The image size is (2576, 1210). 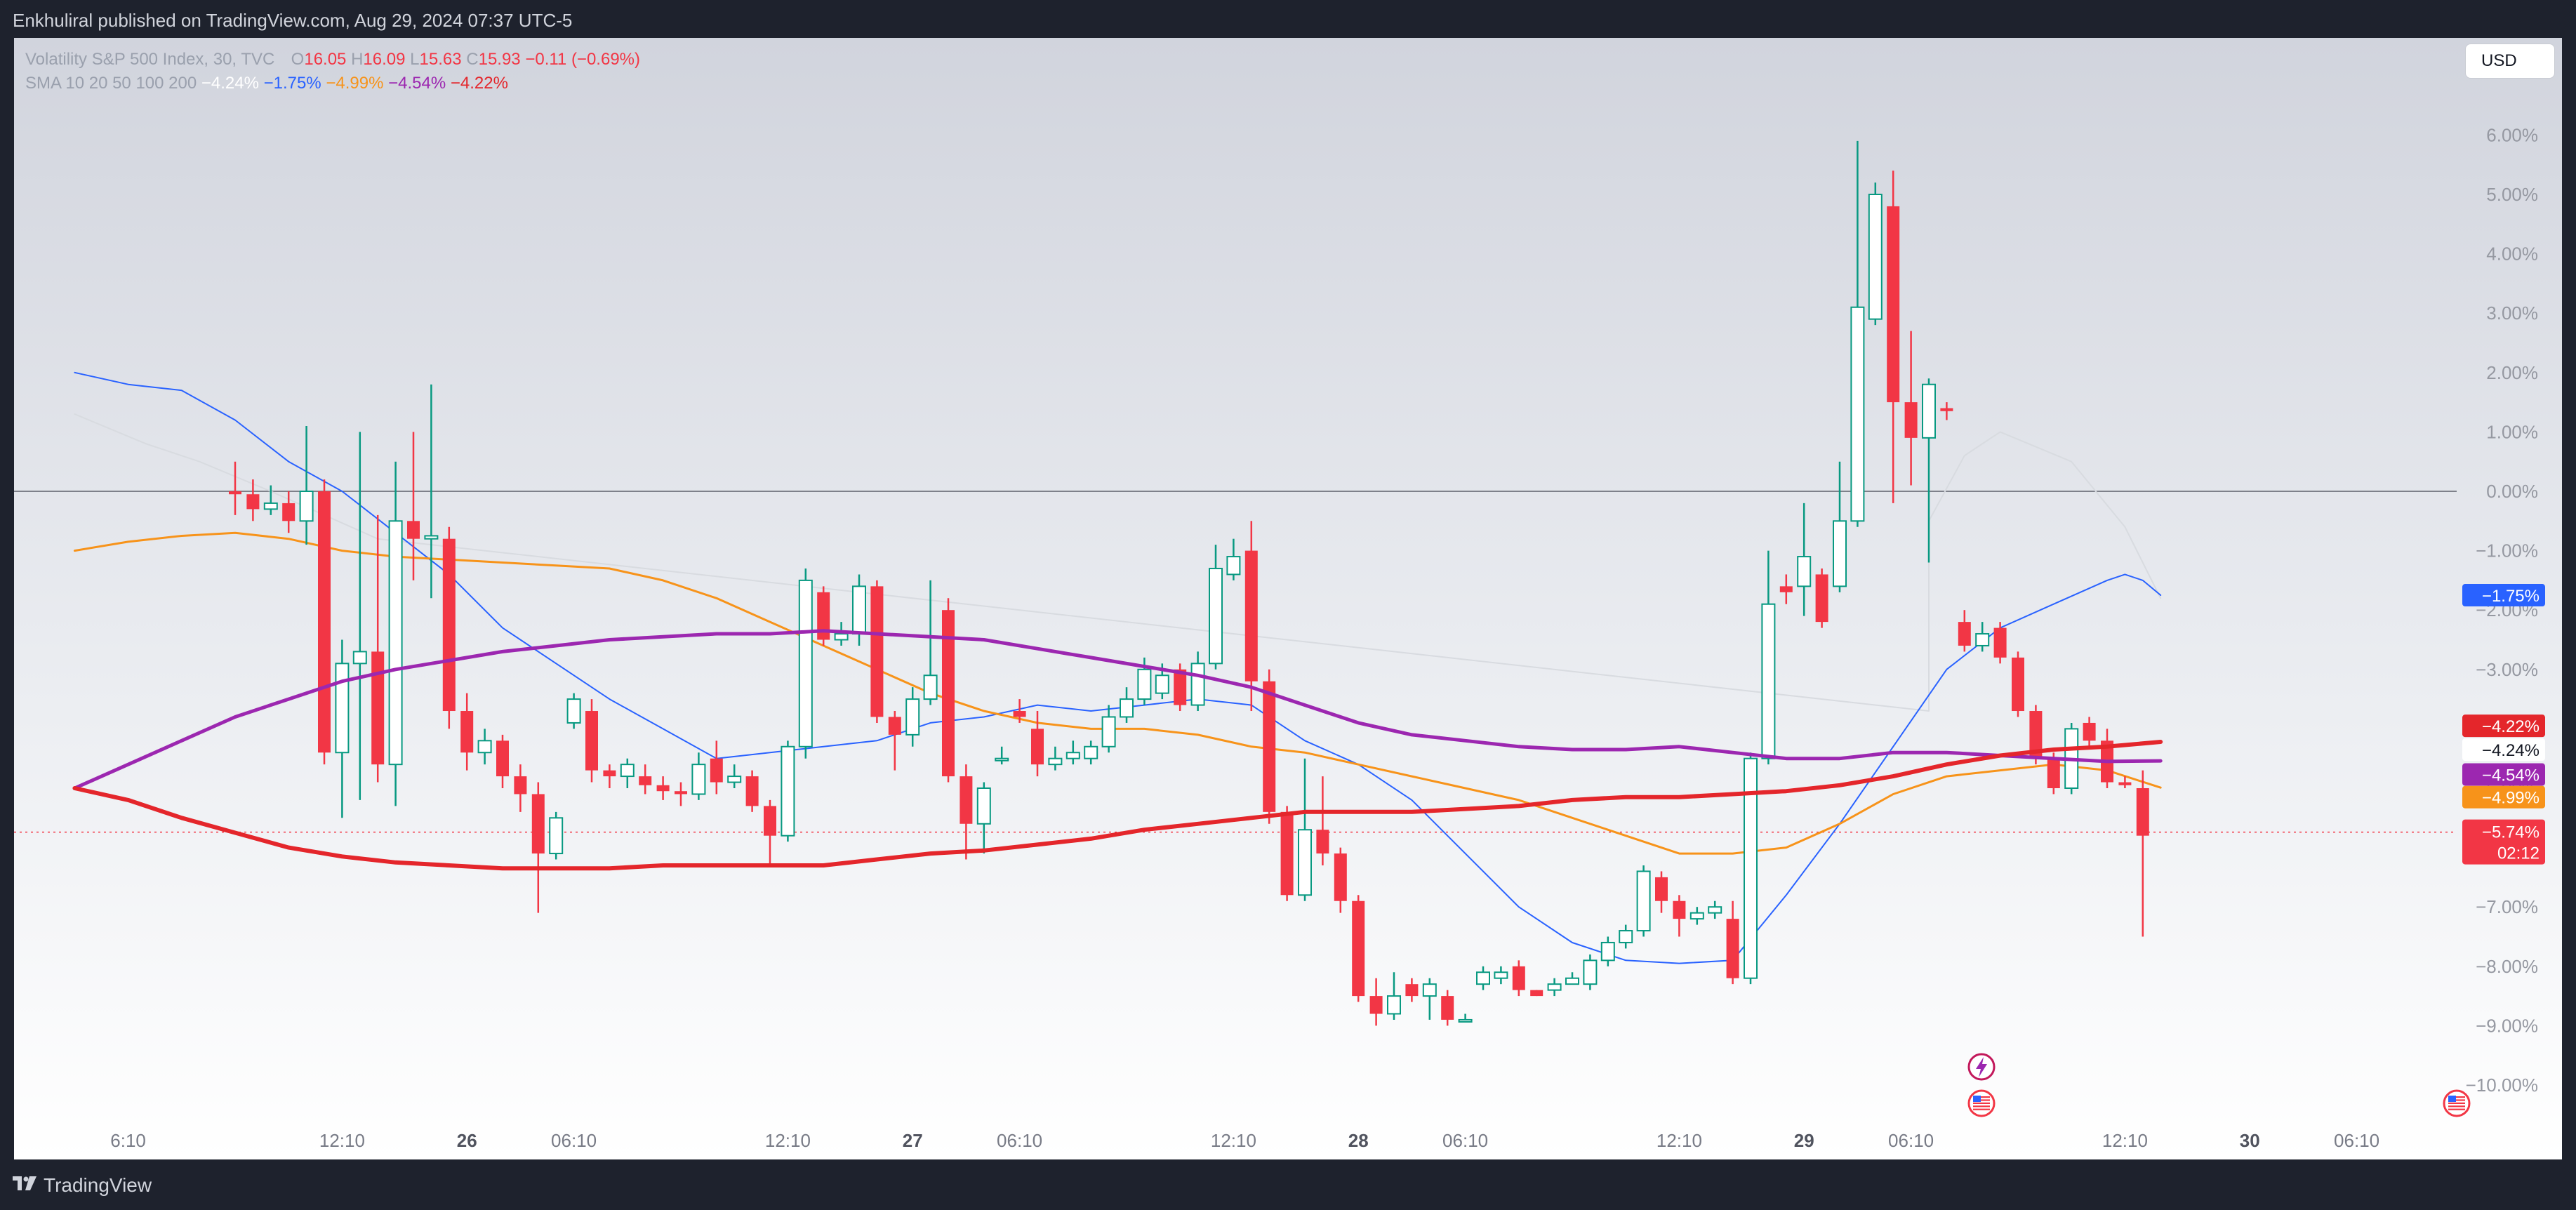 What do you see at coordinates (2510, 61) in the screenshot?
I see `currency-button: USD` at bounding box center [2510, 61].